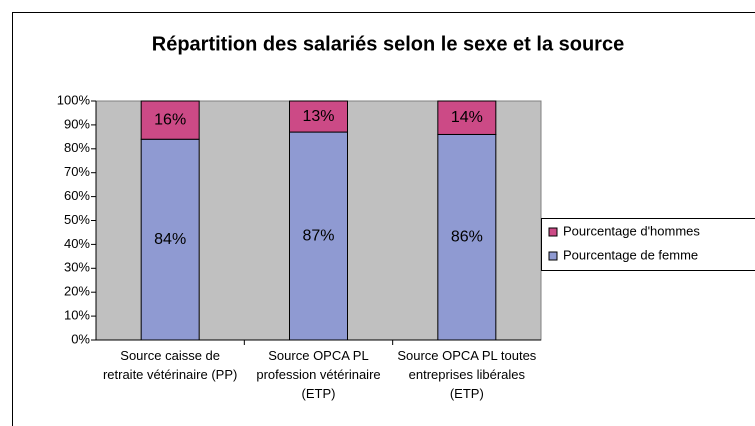 The image size is (755, 426). Describe the element at coordinates (80, 338) in the screenshot. I see `y-tick-label: 0%` at that location.